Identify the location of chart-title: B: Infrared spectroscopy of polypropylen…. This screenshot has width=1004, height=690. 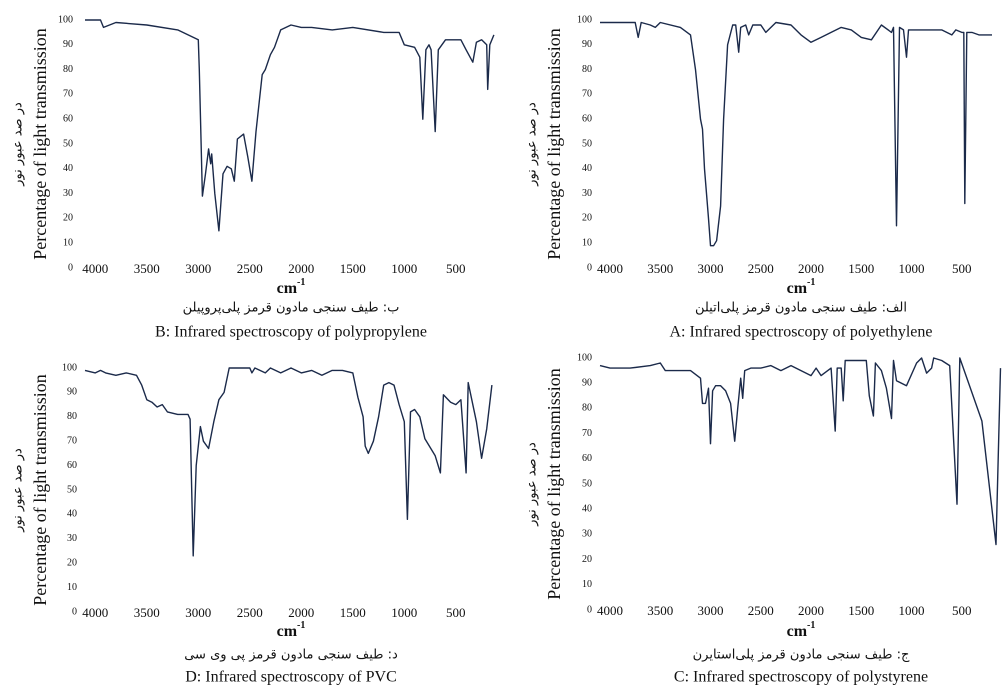
(291, 332).